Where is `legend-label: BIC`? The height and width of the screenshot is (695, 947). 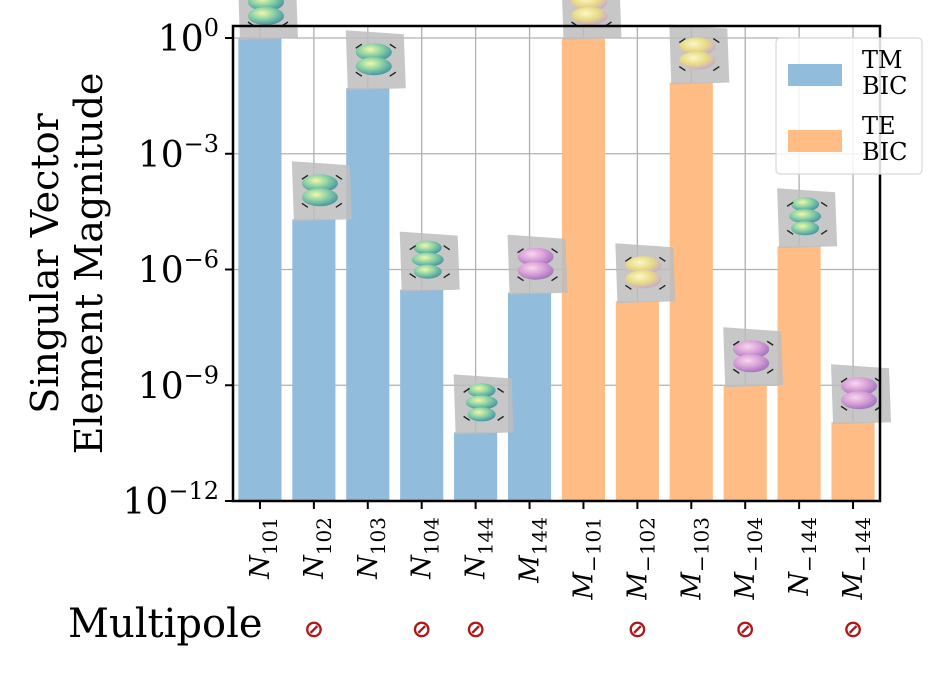 legend-label: BIC is located at coordinates (884, 152).